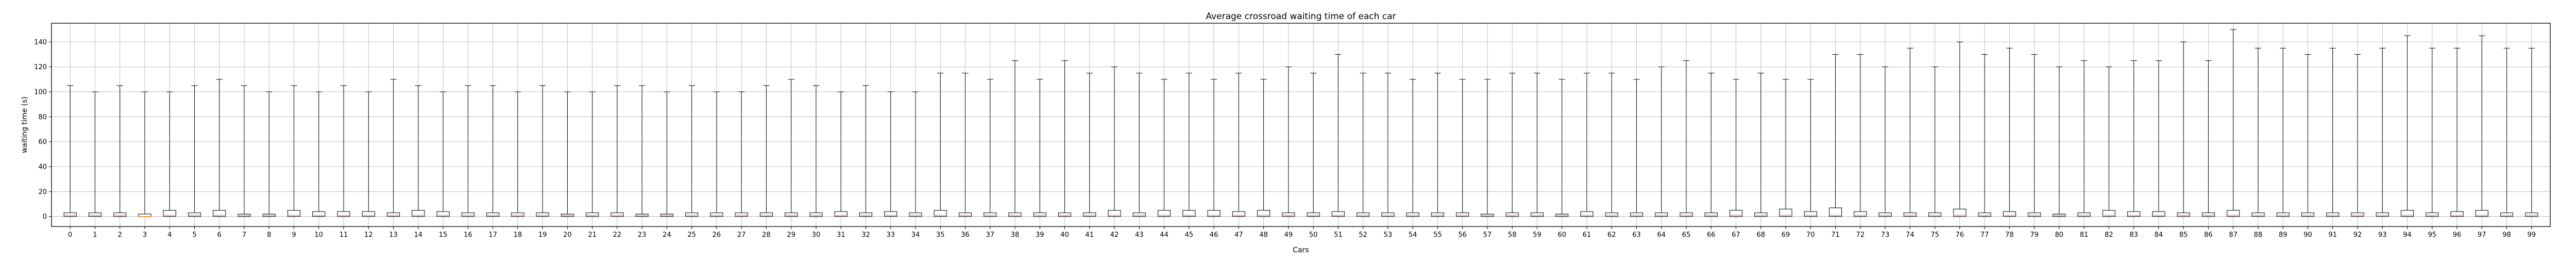 Image resolution: width=2576 pixels, height=258 pixels. What do you see at coordinates (2532, 235) in the screenshot?
I see `x-tick-label: 99` at bounding box center [2532, 235].